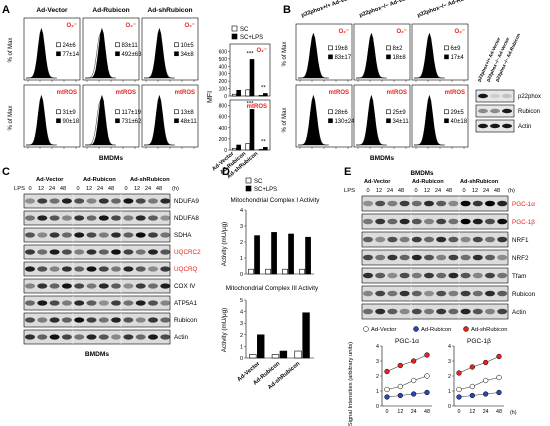  Describe the element at coordinates (223, 140) in the screenshot. I see `y-tick-label: 200` at that location.